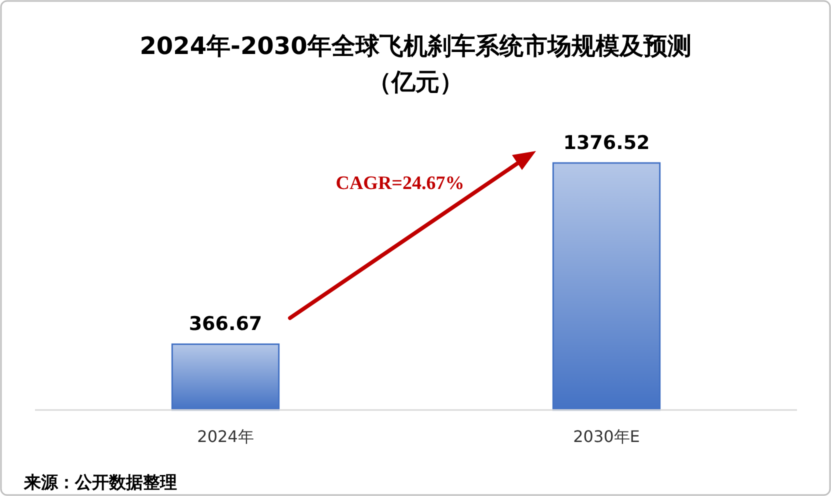  Describe the element at coordinates (225, 436) in the screenshot. I see `x-tick-label: 2024年` at that location.